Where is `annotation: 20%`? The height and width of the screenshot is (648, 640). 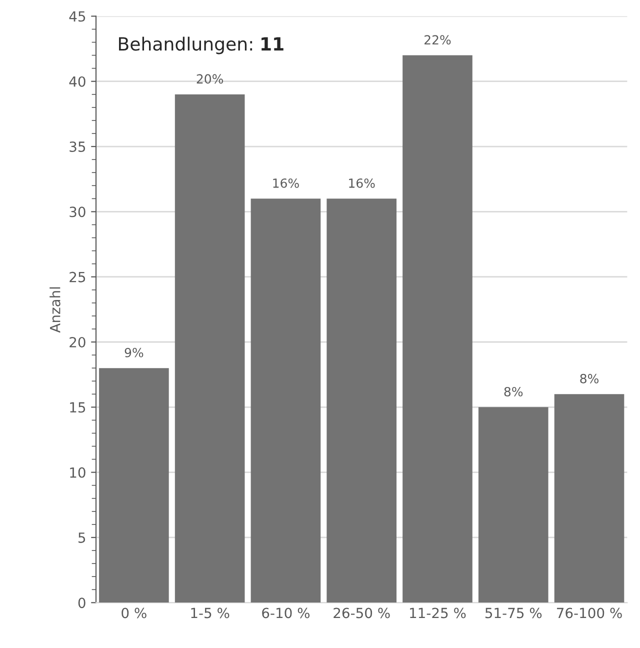
annotation: 20% is located at coordinates (210, 79).